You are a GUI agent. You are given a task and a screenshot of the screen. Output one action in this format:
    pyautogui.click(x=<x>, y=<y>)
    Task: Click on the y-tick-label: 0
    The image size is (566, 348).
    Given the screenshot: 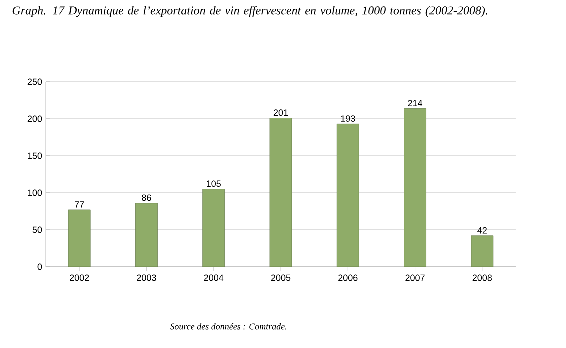 What is the action you would take?
    pyautogui.click(x=40, y=267)
    